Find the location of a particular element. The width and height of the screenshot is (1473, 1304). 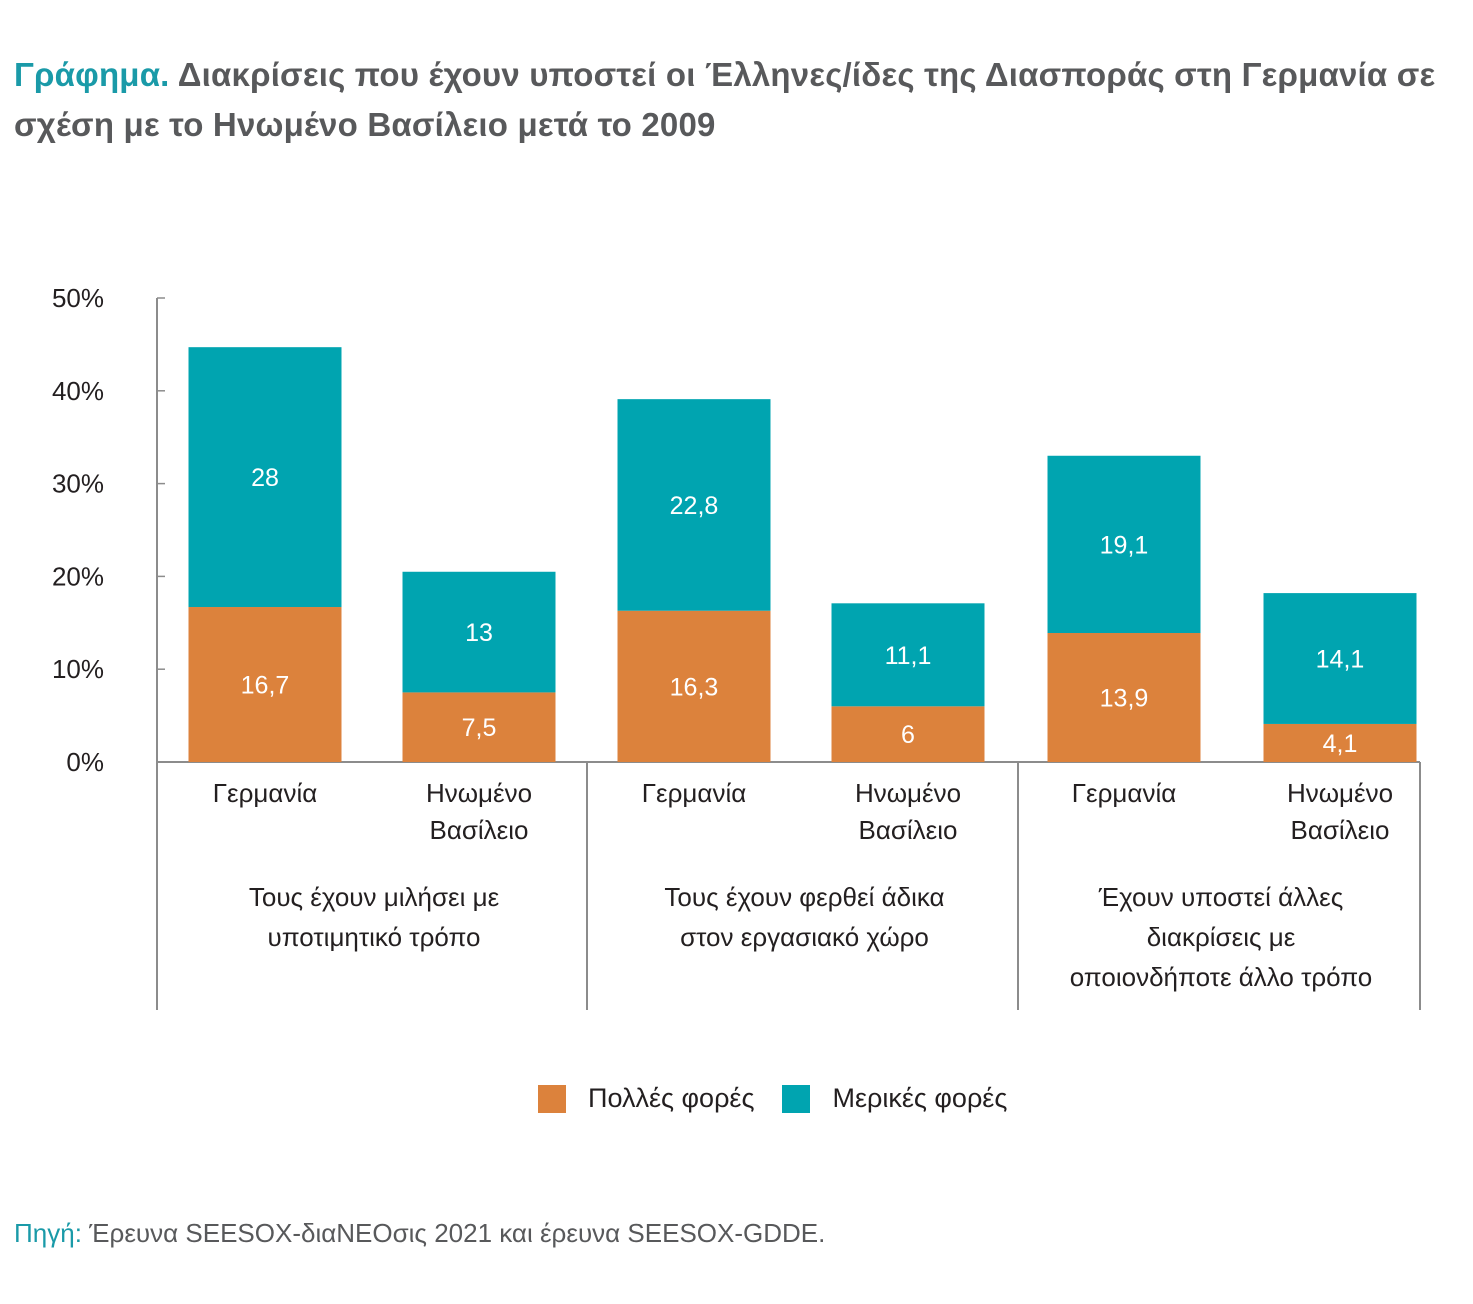

y-tick-label: 20% is located at coordinates (78, 576).